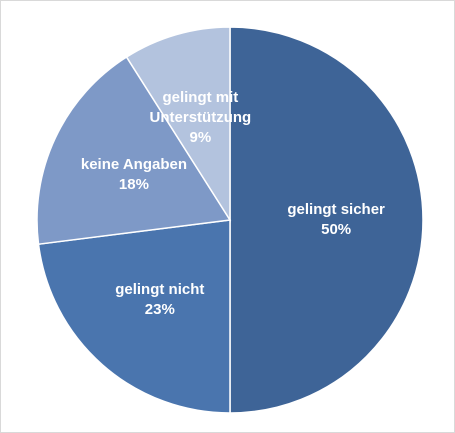  What do you see at coordinates (336, 220) in the screenshot?
I see `slice-label: gelingt sicher 50%` at bounding box center [336, 220].